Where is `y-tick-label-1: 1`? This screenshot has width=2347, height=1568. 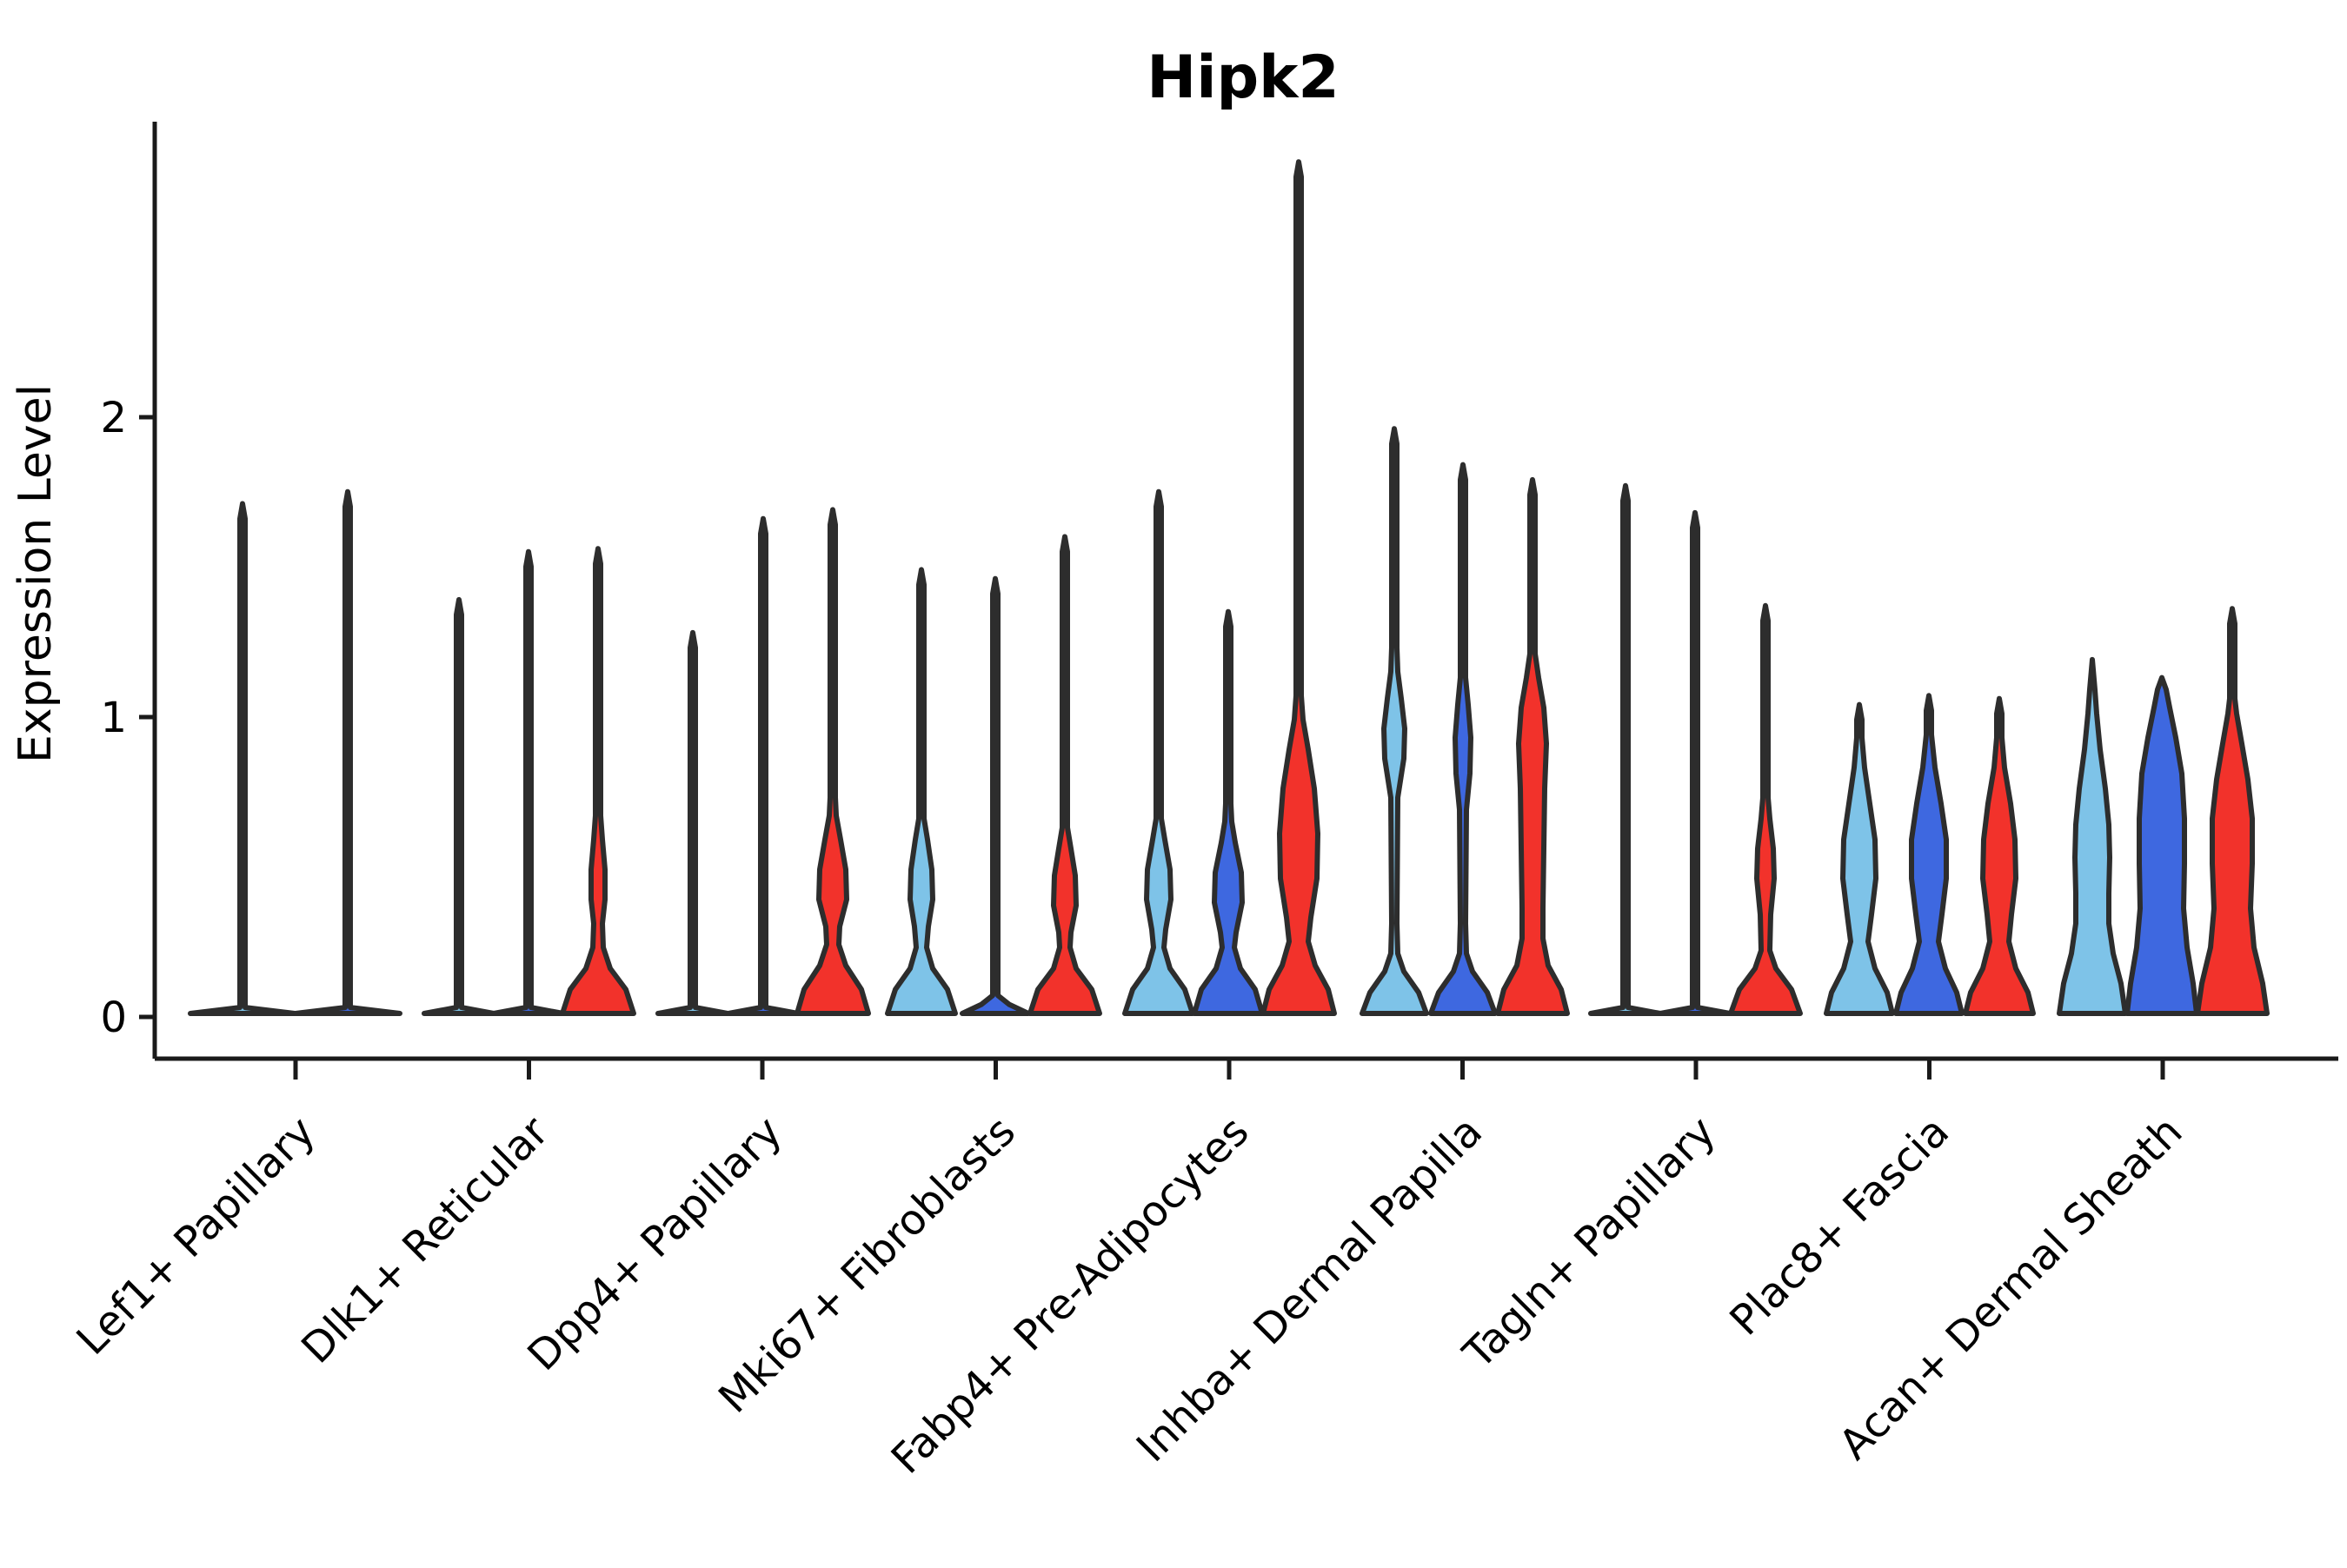 y-tick-label-1: 1 is located at coordinates (114, 718).